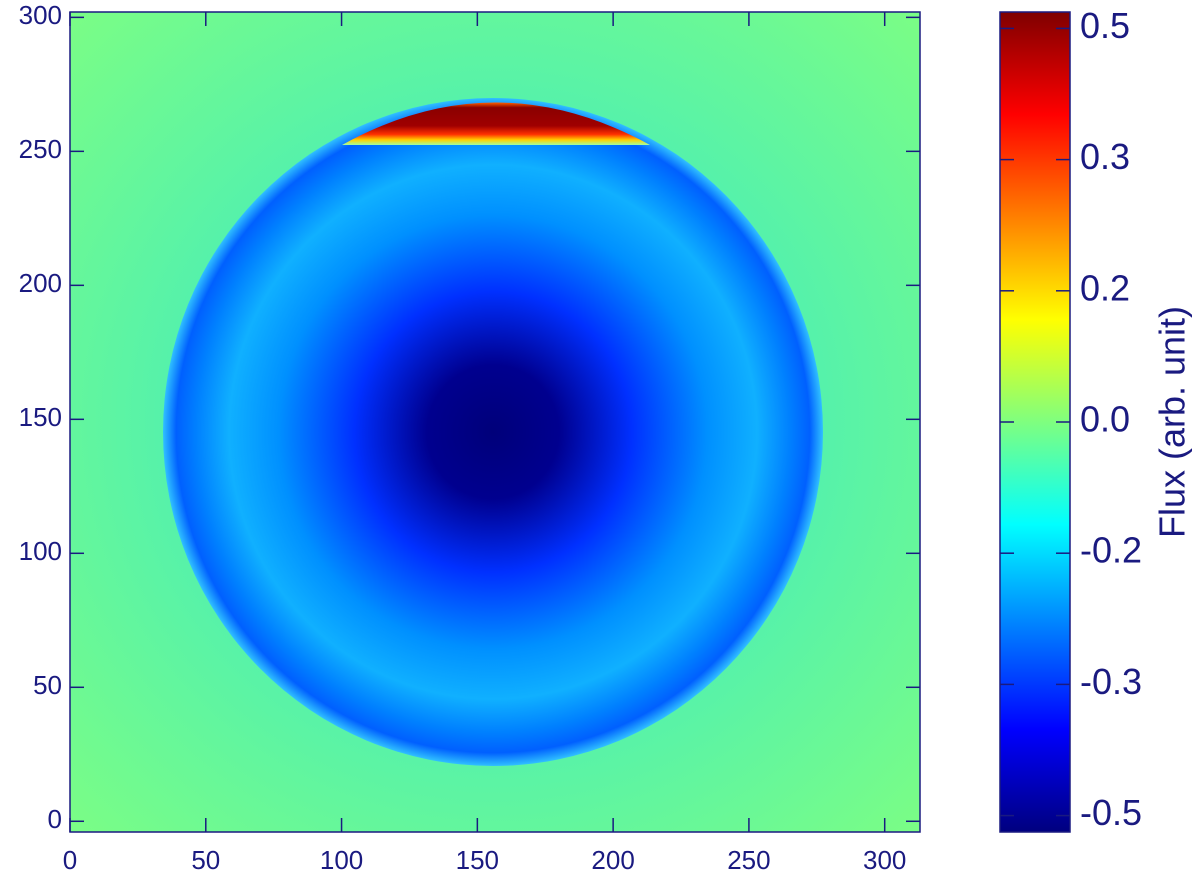 The width and height of the screenshot is (1200, 884). Describe the element at coordinates (40, 283) in the screenshot. I see `y-tick-label: 200` at that location.